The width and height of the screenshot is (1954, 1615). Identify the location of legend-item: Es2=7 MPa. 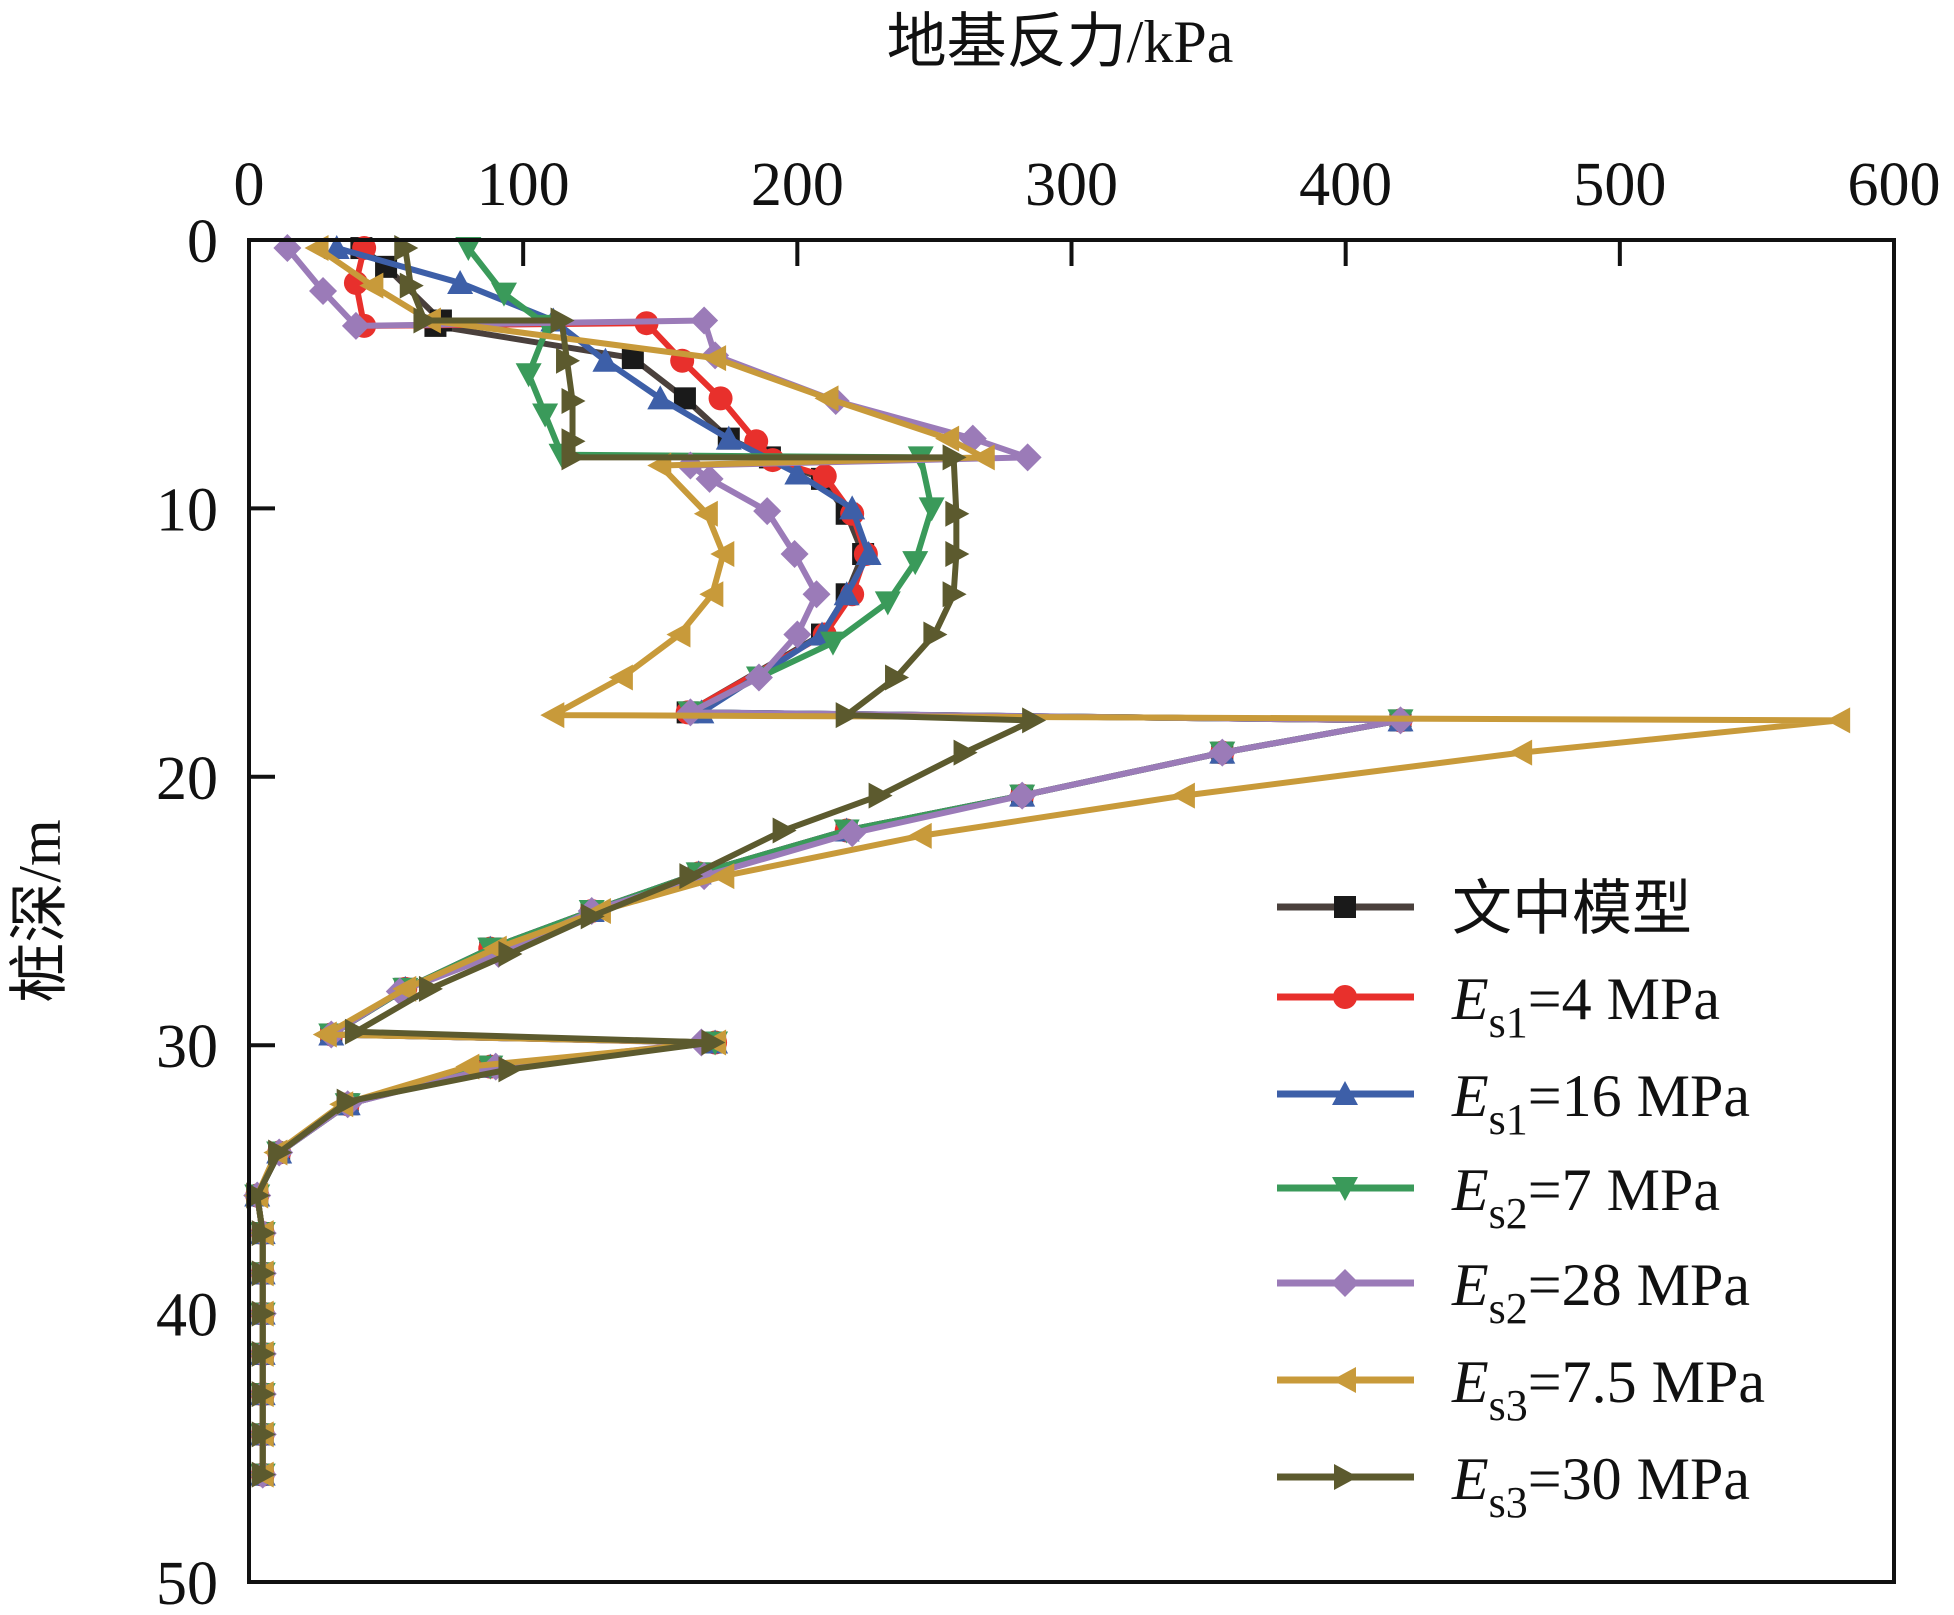
(1498, 1197).